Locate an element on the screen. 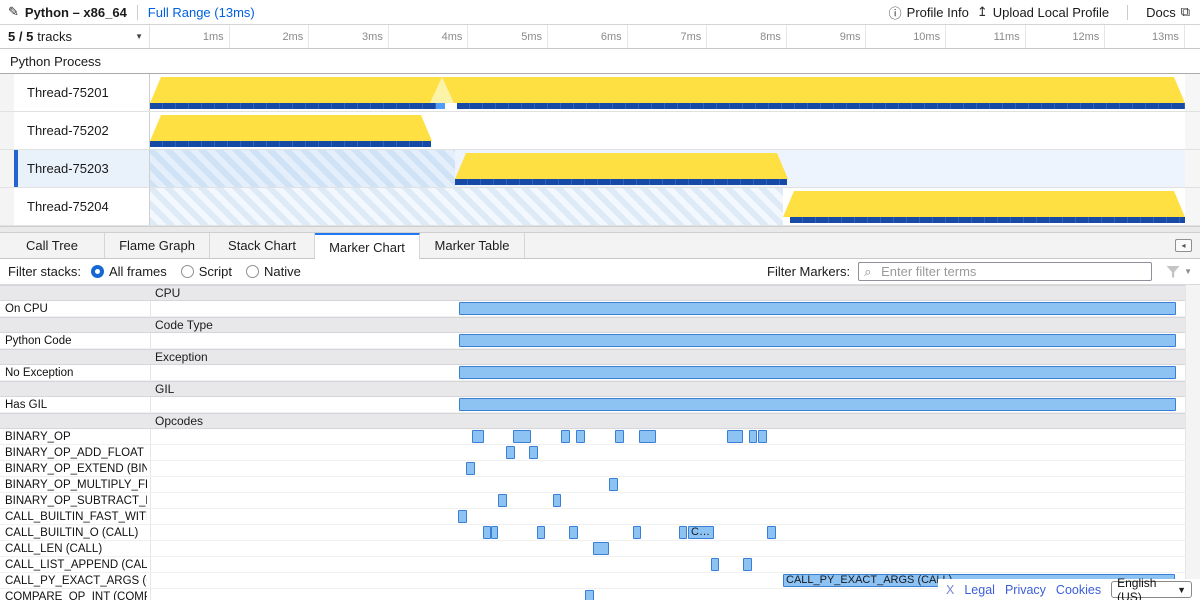  radio-option-script: Script is located at coordinates (206, 271).